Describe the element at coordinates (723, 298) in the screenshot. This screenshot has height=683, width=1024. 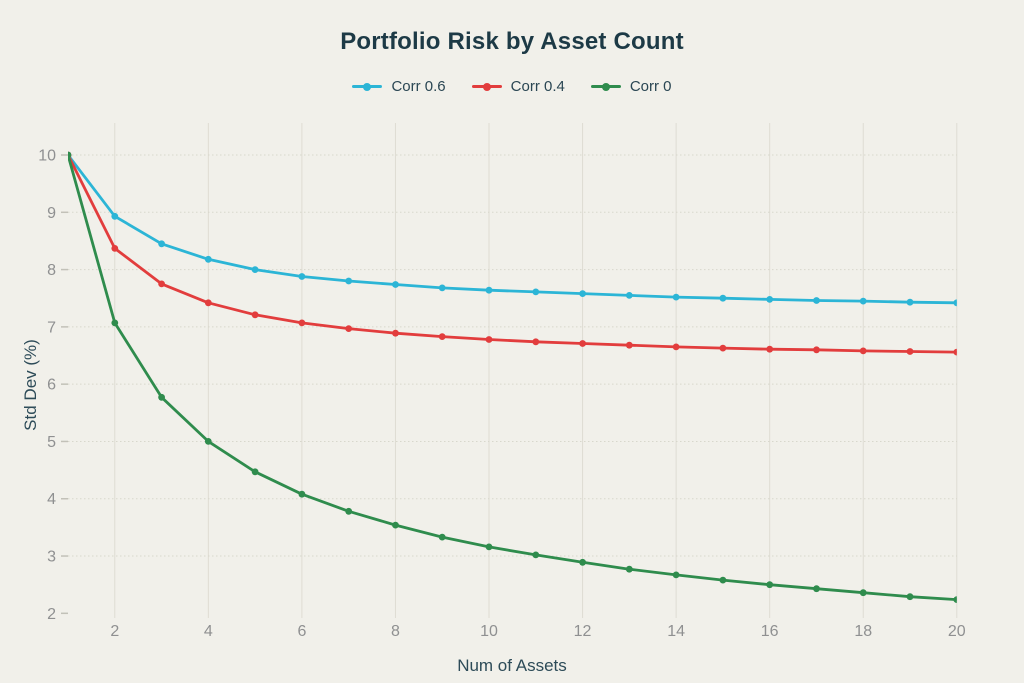
I see `series-point-corr-0.6-x15` at that location.